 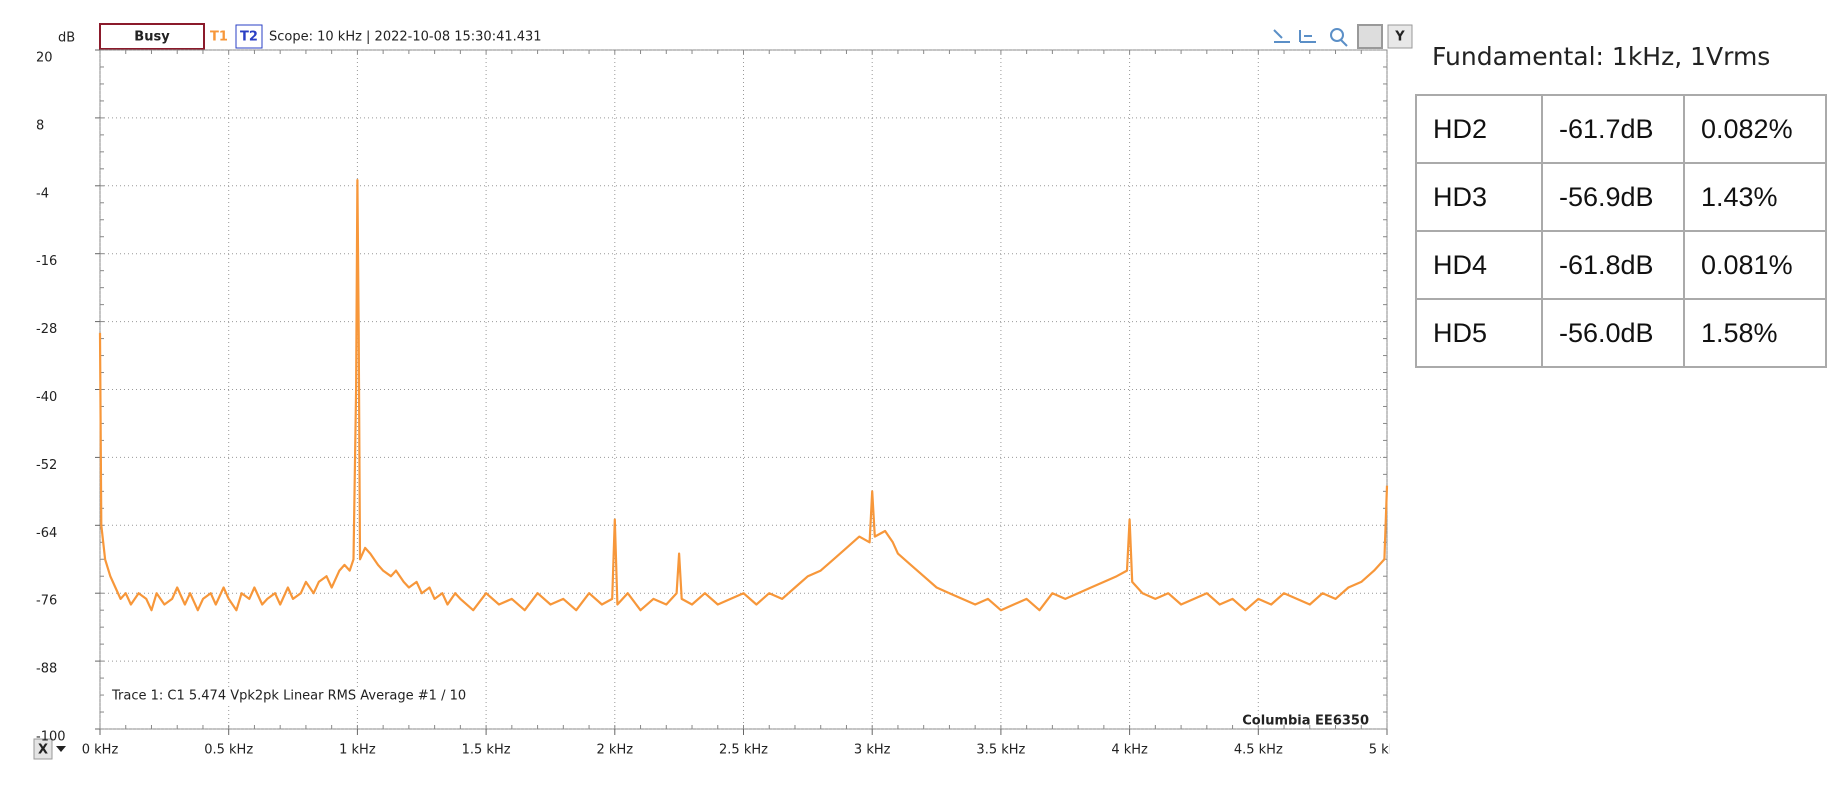 I want to click on table-cell: HD4, so click(x=1479, y=265).